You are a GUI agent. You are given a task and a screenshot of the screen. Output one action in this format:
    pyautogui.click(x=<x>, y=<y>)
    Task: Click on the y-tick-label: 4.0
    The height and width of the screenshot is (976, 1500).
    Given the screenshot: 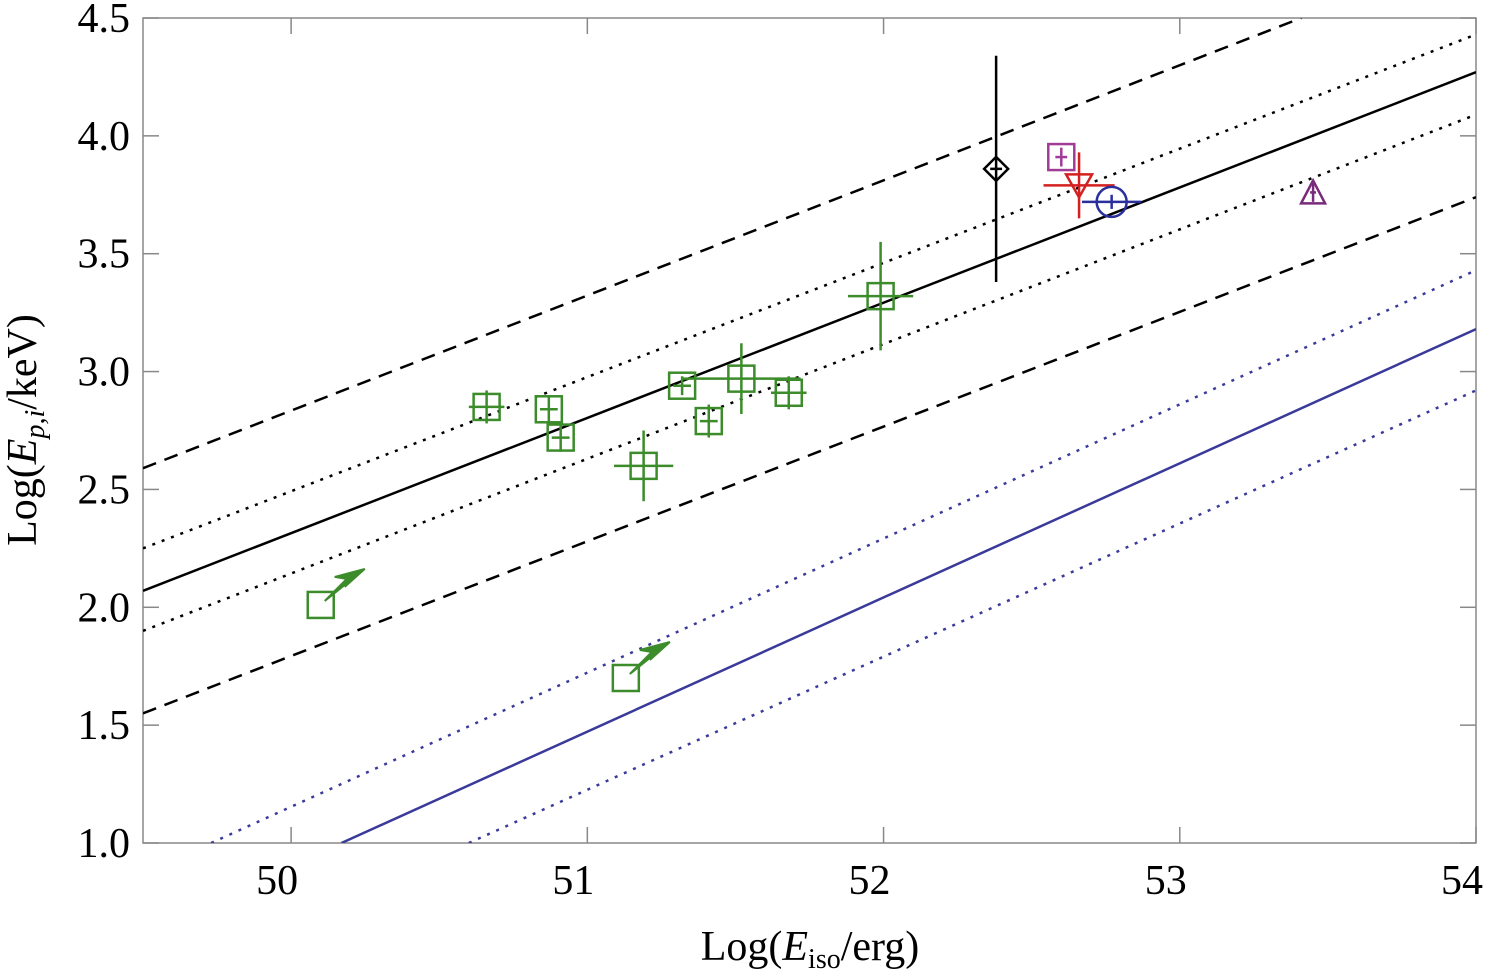 What is the action you would take?
    pyautogui.click(x=104, y=137)
    